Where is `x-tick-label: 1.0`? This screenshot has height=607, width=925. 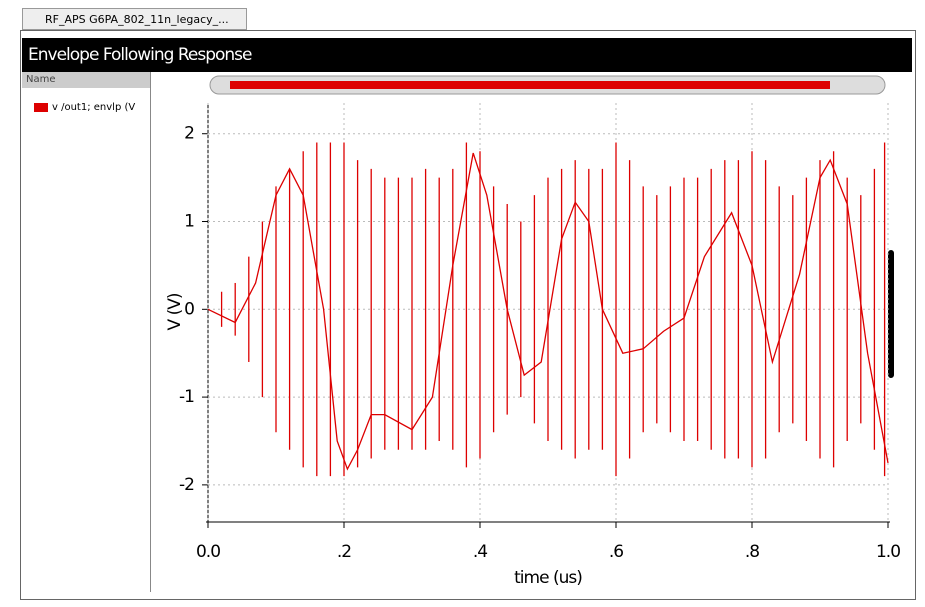
x-tick-label: 1.0 is located at coordinates (888, 552).